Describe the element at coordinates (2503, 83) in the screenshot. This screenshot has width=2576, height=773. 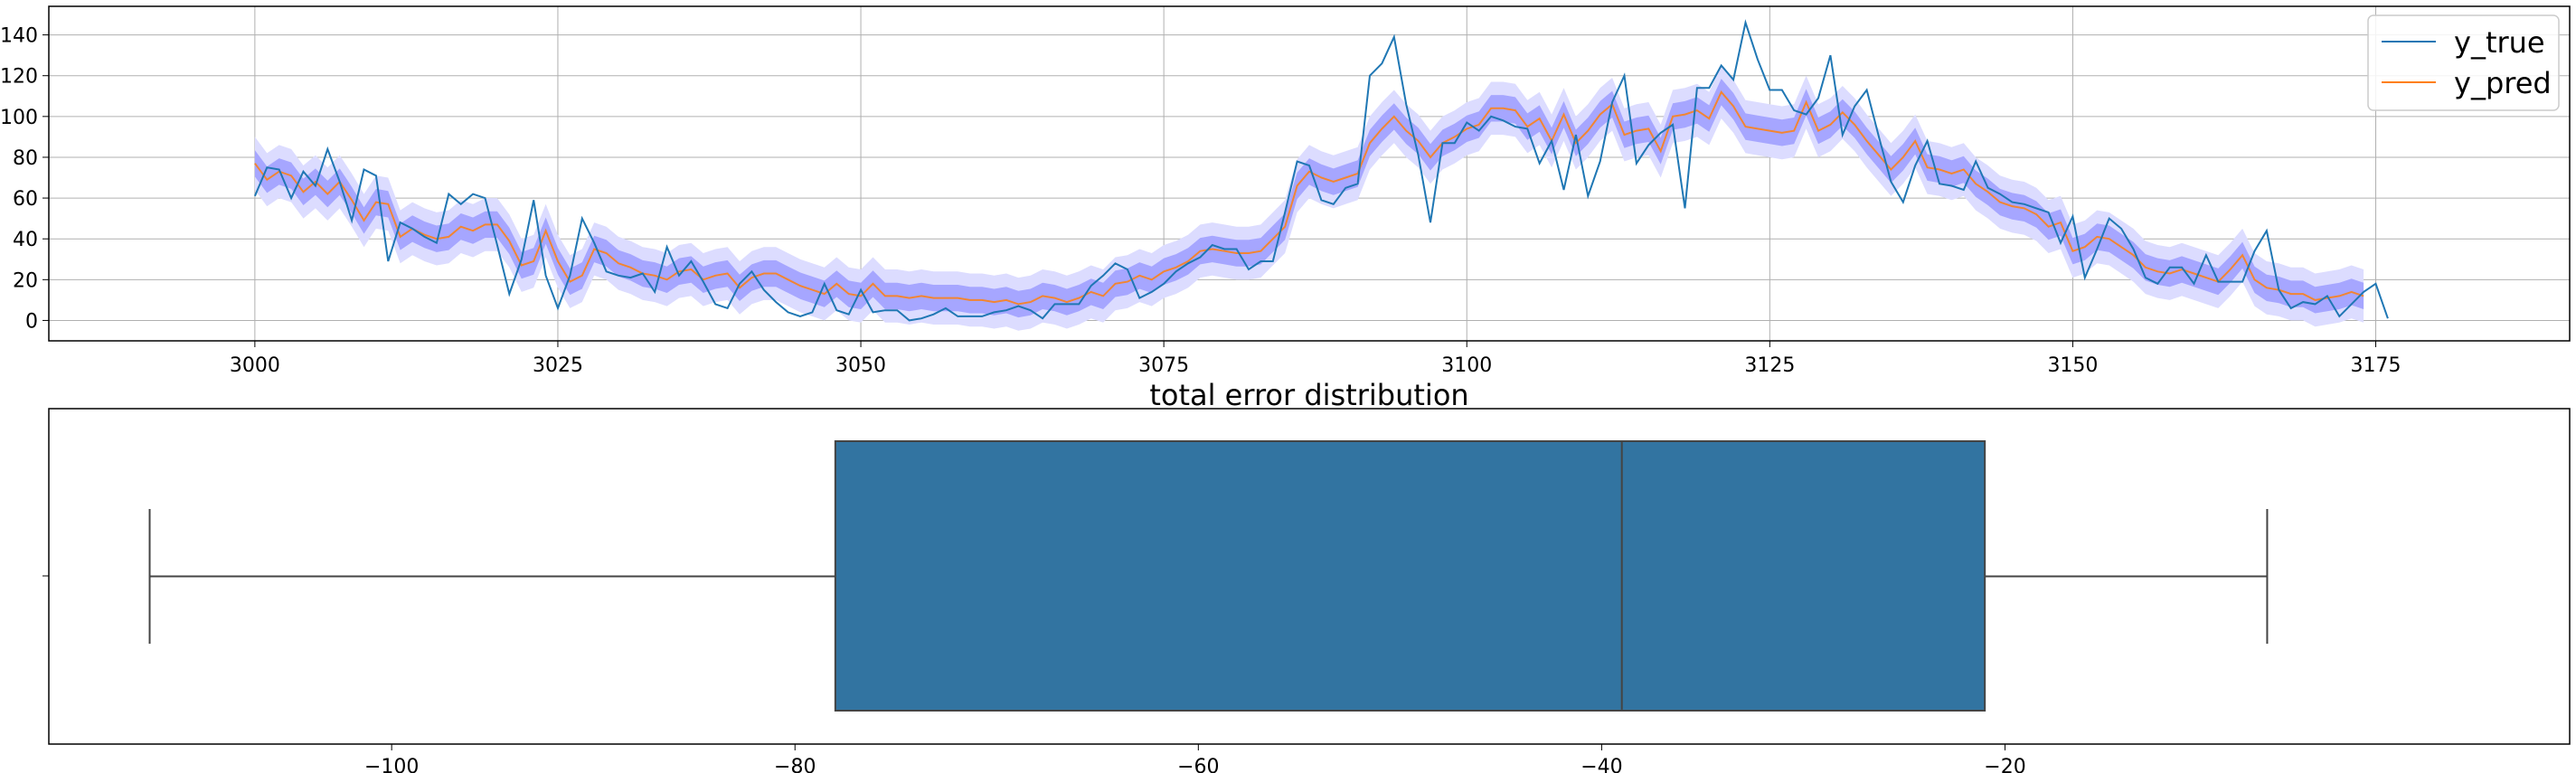
I see `legend-y-pred-label: y_pred` at that location.